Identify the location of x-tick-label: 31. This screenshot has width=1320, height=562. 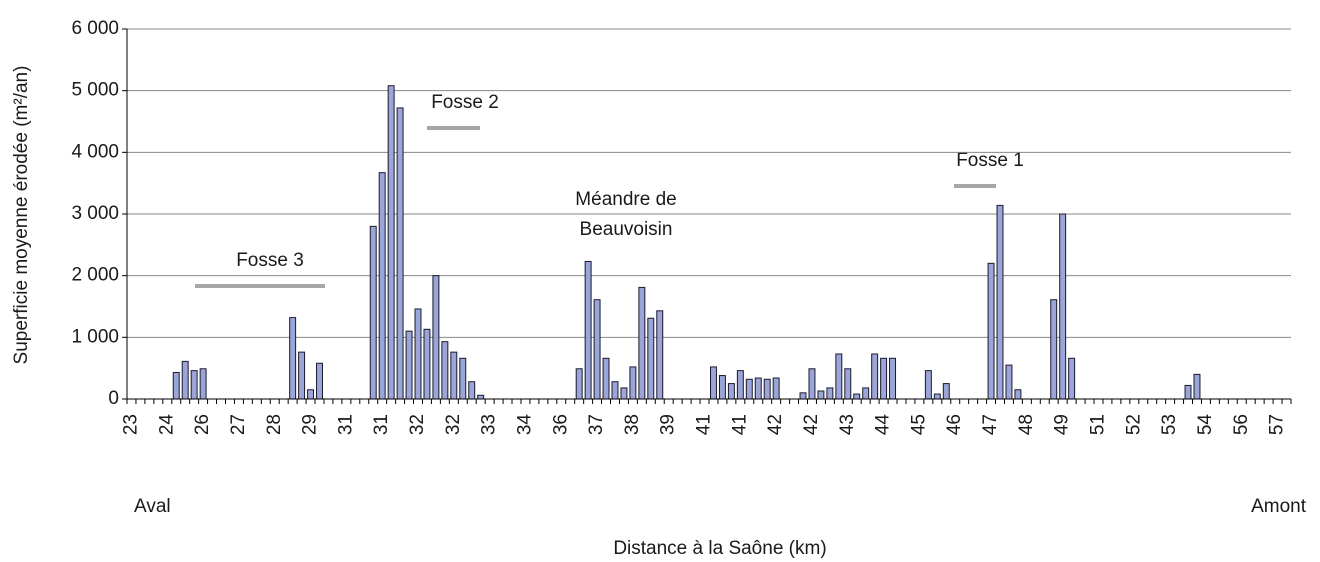
(345, 424).